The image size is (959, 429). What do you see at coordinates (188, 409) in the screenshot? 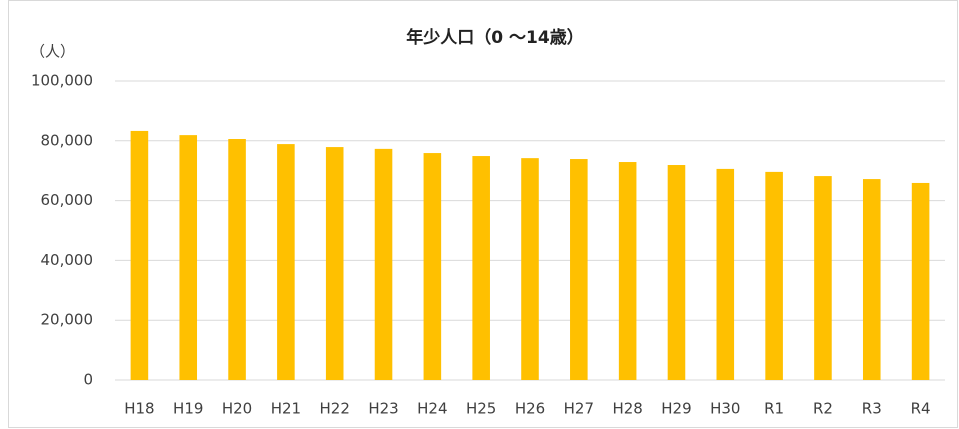
I see `x-tick-label: H19` at bounding box center [188, 409].